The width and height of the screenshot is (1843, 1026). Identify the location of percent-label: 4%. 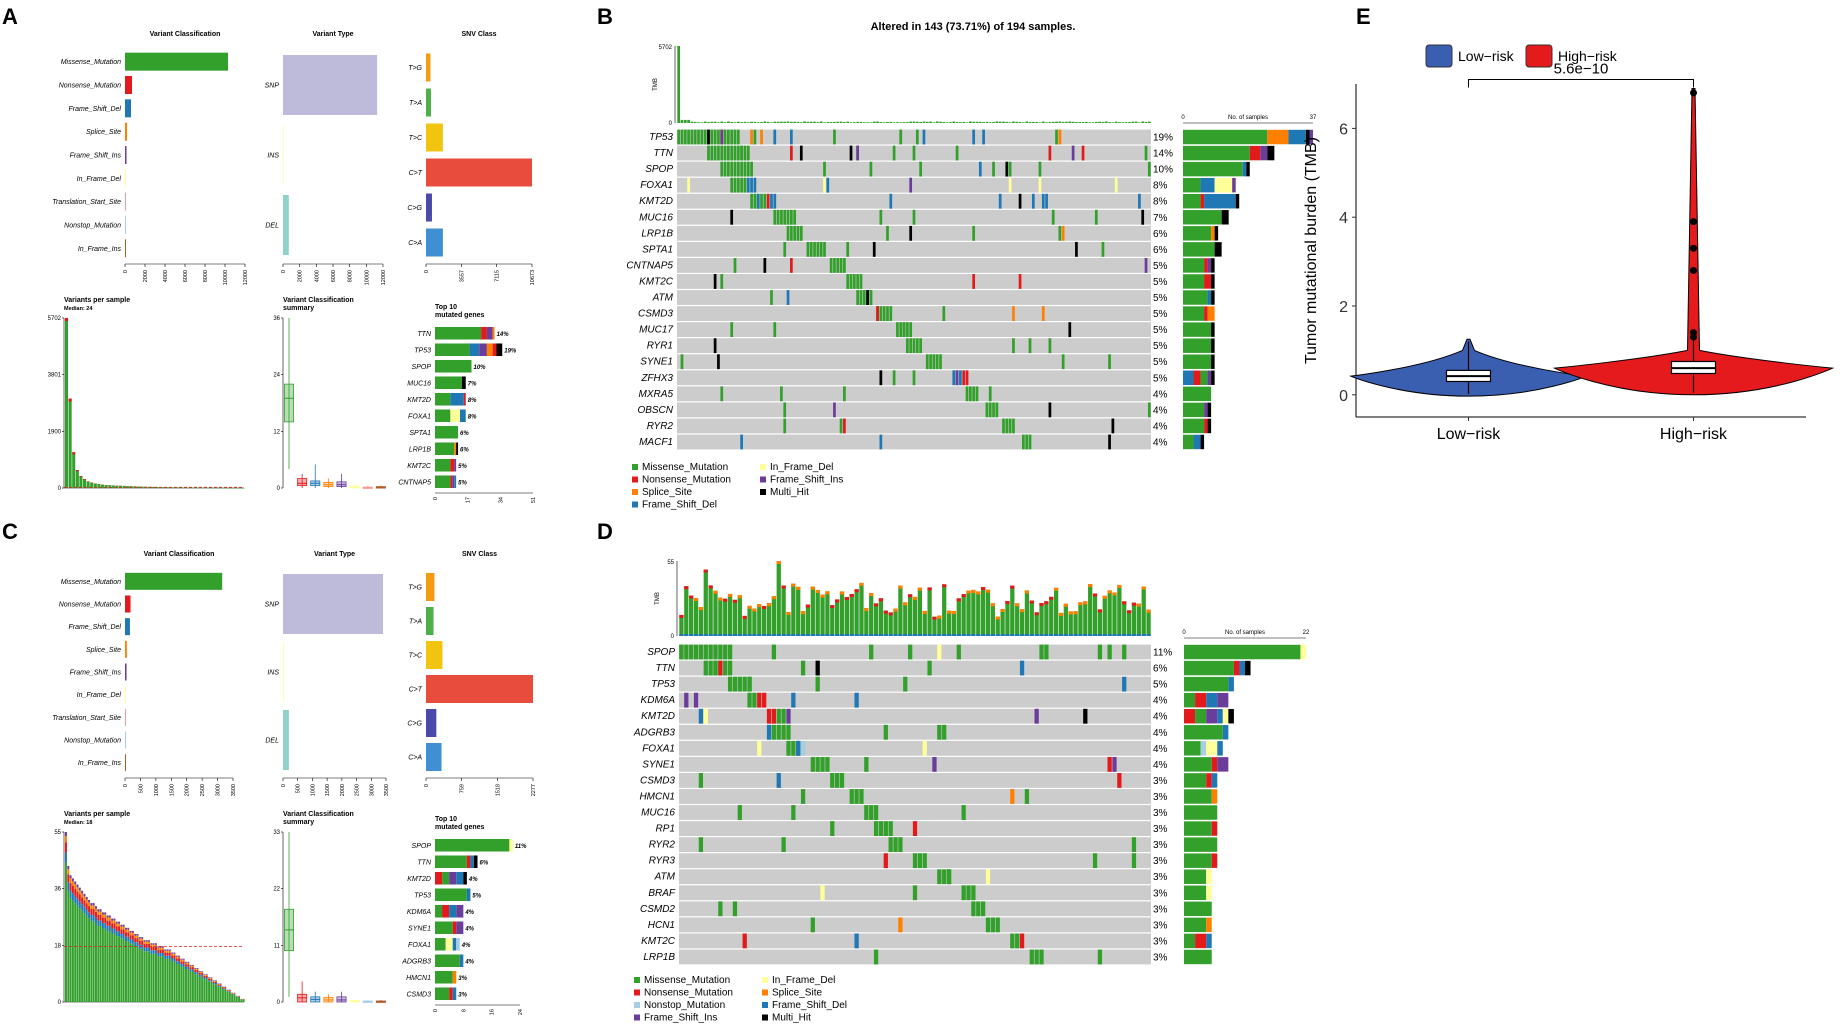
(1160, 410).